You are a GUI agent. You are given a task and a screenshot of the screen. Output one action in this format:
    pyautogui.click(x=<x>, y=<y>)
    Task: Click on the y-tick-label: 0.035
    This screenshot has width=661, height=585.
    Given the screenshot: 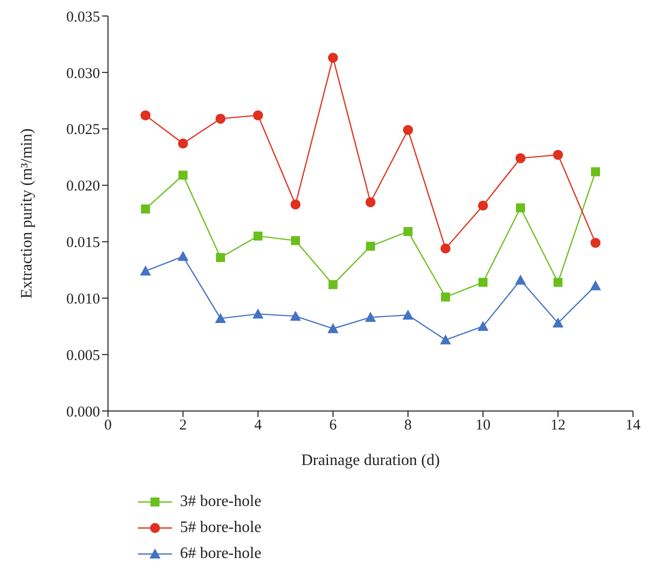 What is the action you would take?
    pyautogui.click(x=83, y=17)
    